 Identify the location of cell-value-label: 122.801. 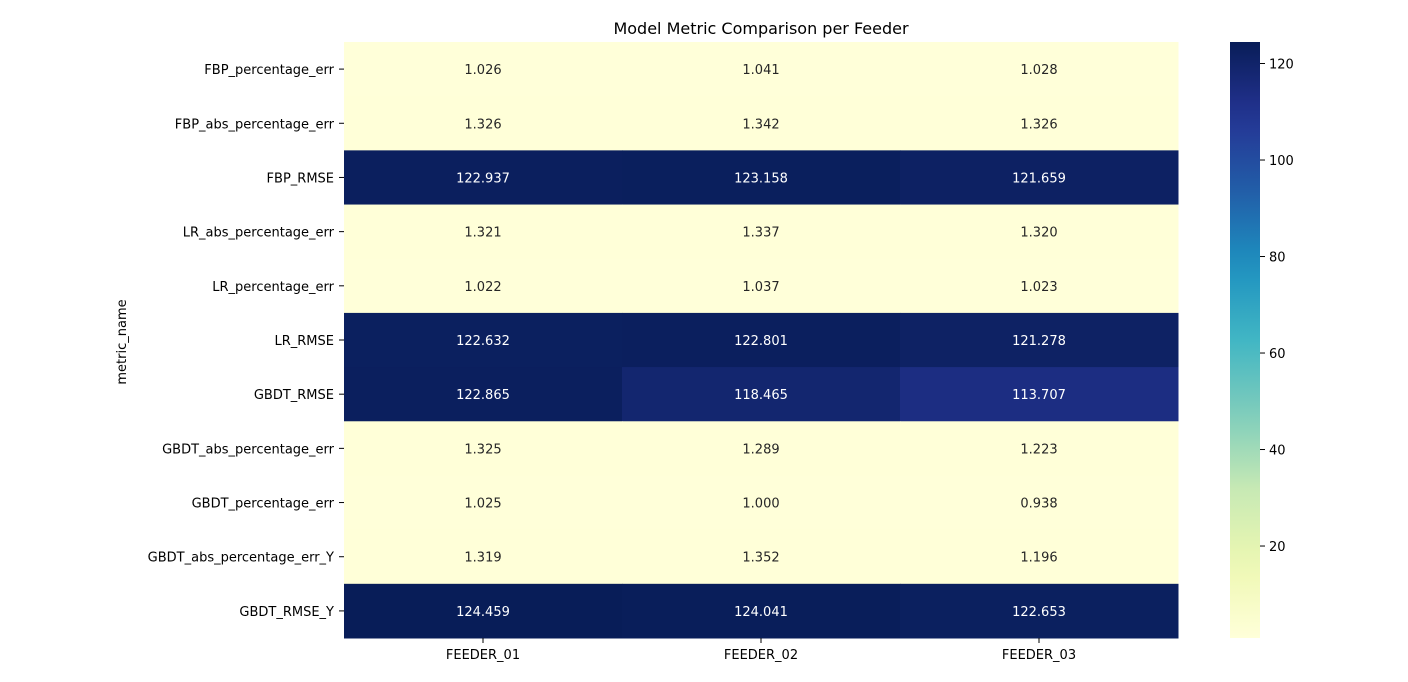
(761, 341).